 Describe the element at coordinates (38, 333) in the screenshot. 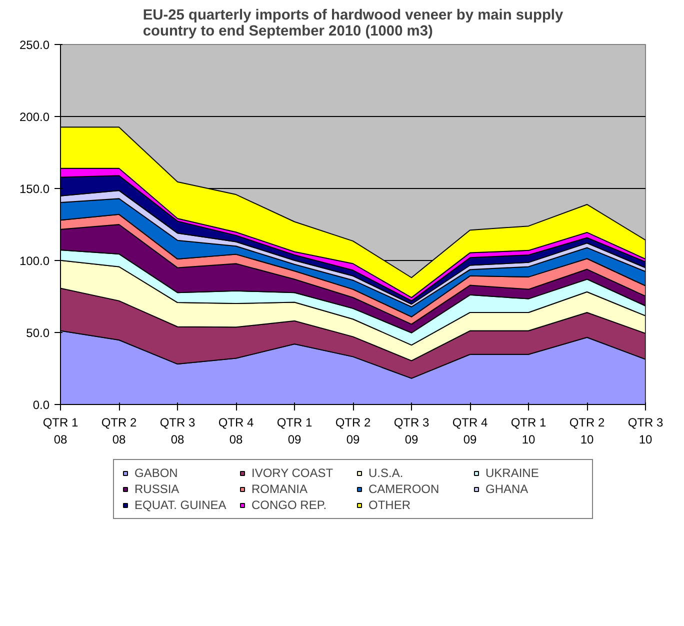

I see `y-tick-label: 50.0` at that location.